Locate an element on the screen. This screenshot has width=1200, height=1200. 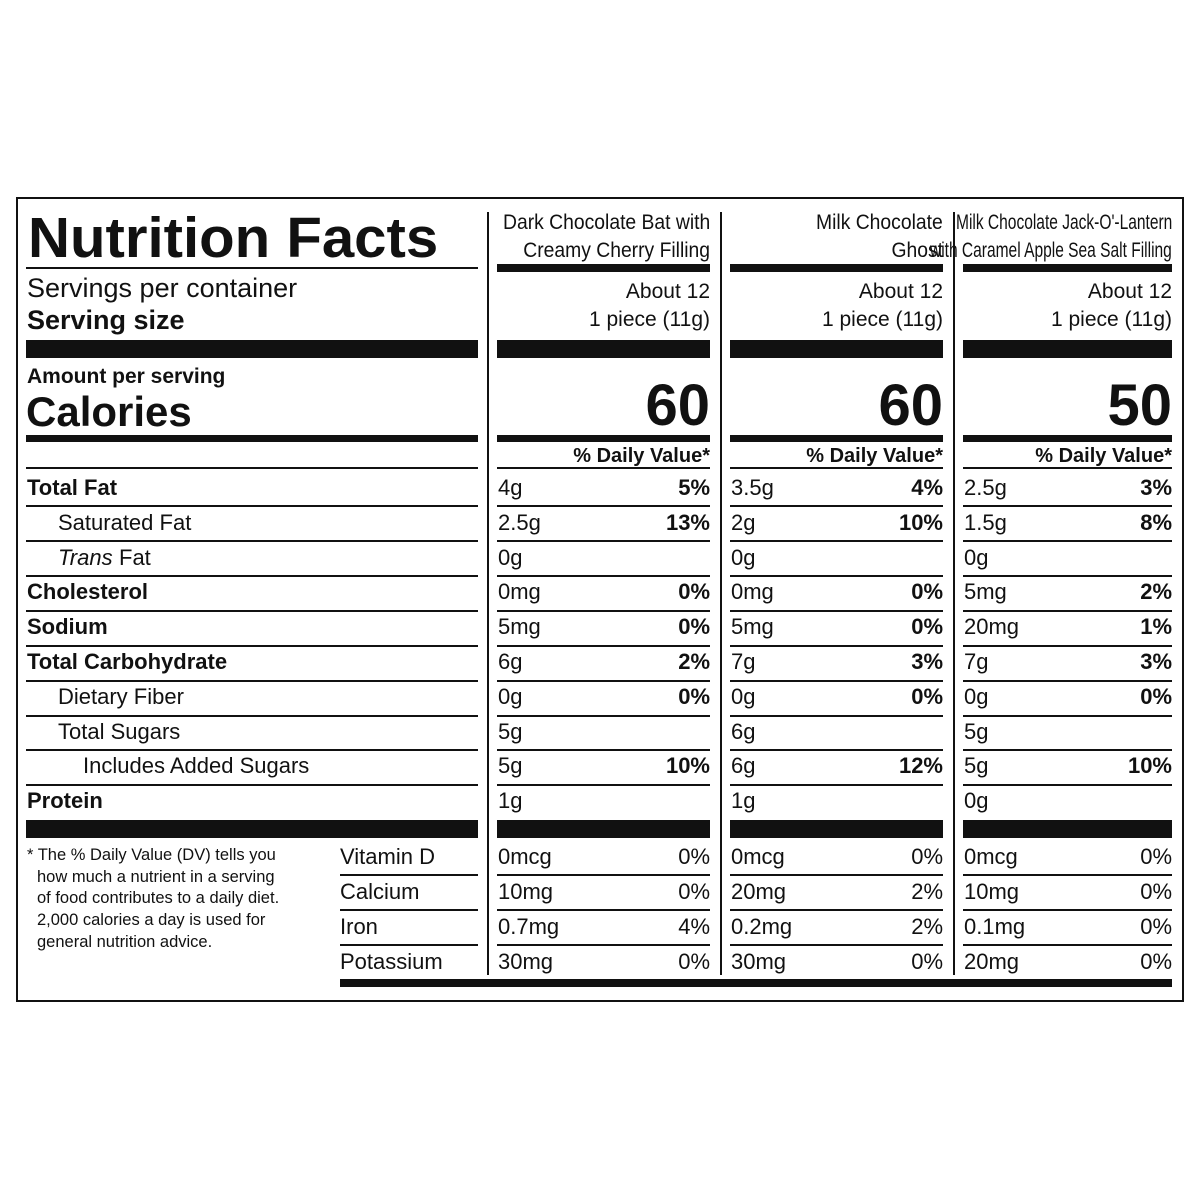
daily-value: 3% is located at coordinates (927, 661).